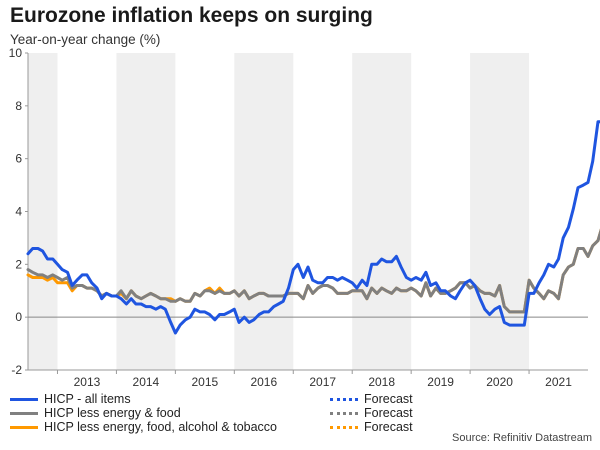  I want to click on legend-forecast-core2: Forecast, so click(371, 427).